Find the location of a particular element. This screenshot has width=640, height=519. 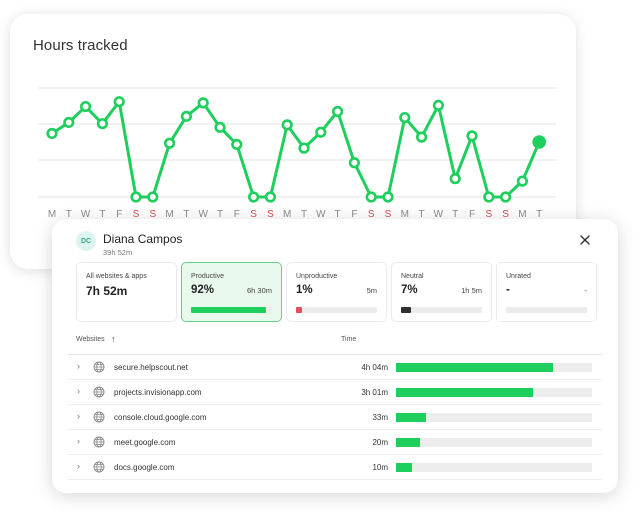

stat-label: All websites & apps is located at coordinates (116, 276).